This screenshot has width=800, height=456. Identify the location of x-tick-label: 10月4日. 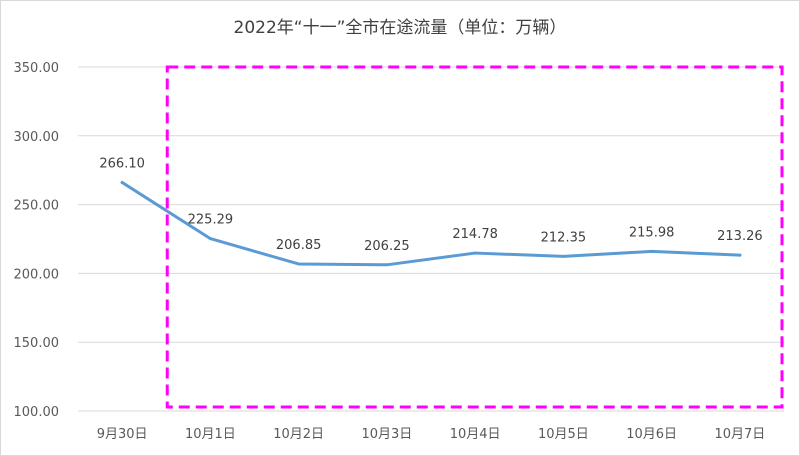
(475, 434).